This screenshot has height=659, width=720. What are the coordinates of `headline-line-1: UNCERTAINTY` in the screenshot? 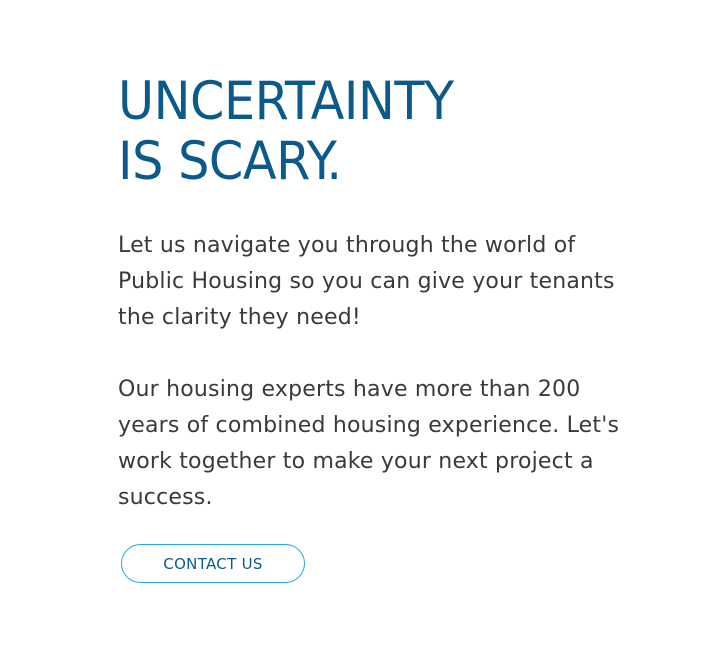 It's located at (286, 101).